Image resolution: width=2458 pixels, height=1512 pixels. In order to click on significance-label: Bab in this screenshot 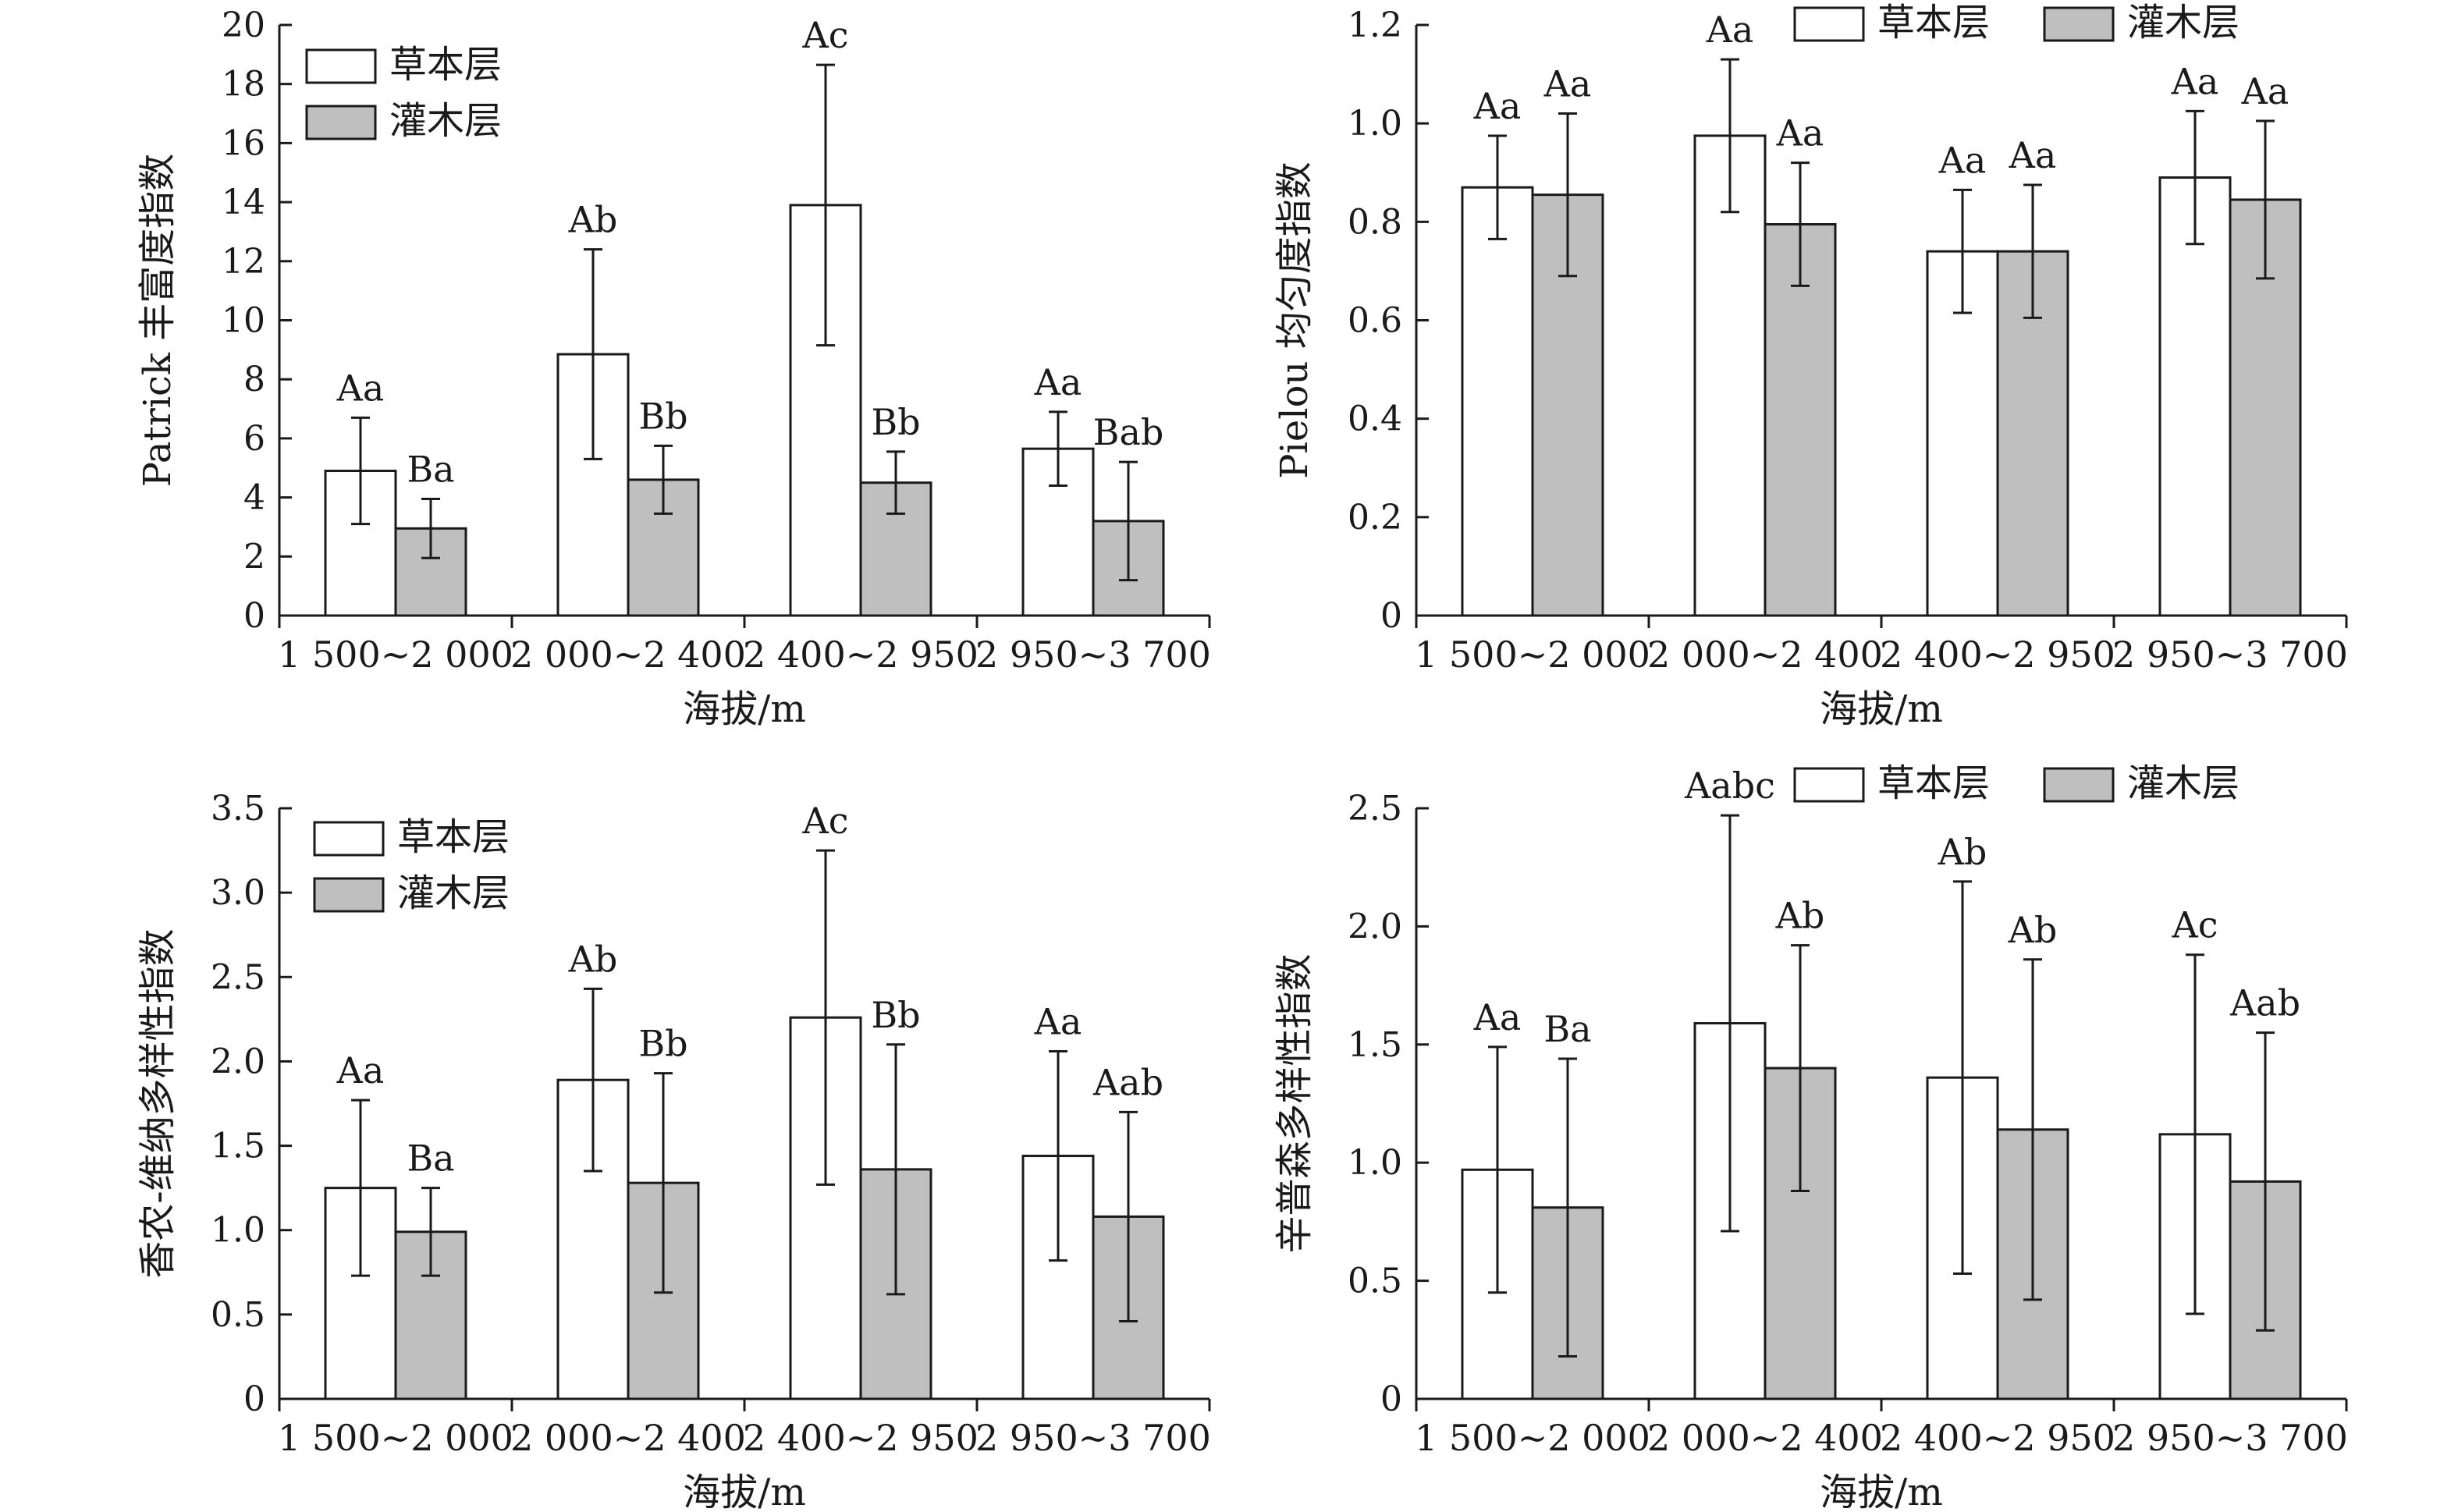, I will do `click(1128, 432)`.